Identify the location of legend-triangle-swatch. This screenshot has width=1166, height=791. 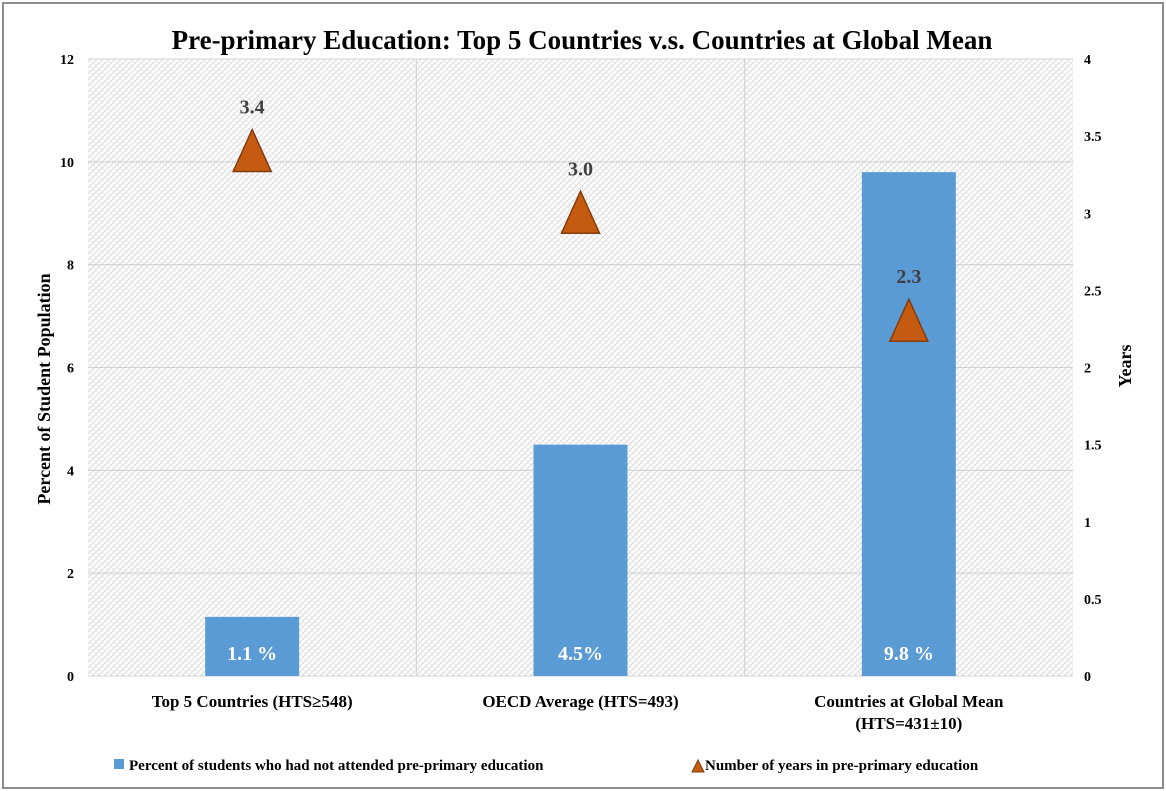
(698, 765).